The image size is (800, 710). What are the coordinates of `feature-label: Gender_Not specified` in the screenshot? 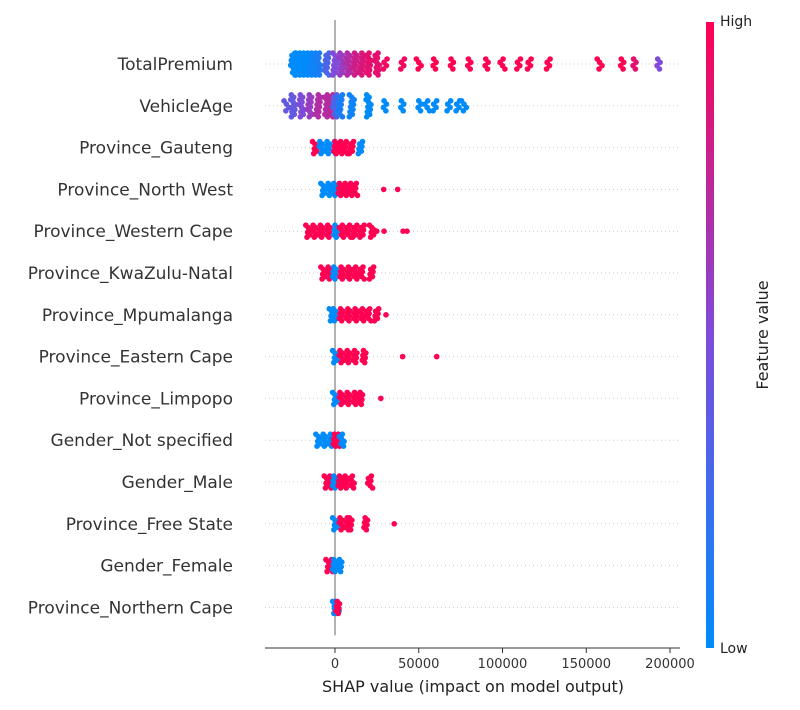 It's located at (142, 441).